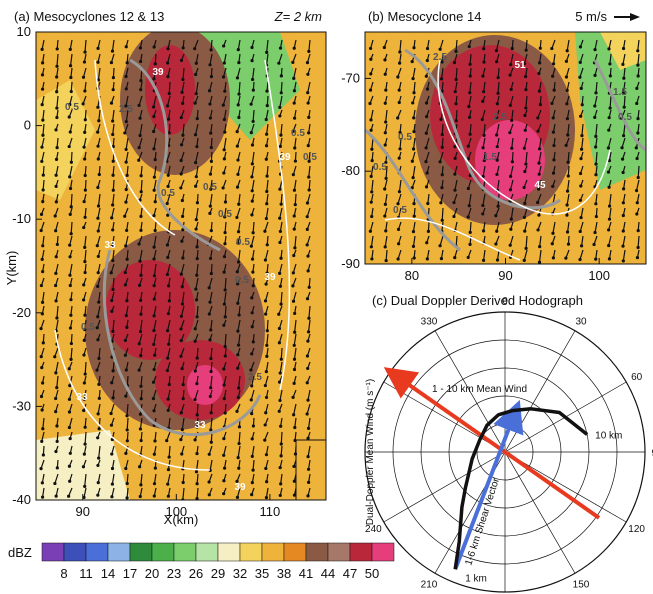 The width and height of the screenshot is (653, 594). I want to click on panel-c-title: (c) Dual Doppler Derived Hodograph, so click(477, 300).